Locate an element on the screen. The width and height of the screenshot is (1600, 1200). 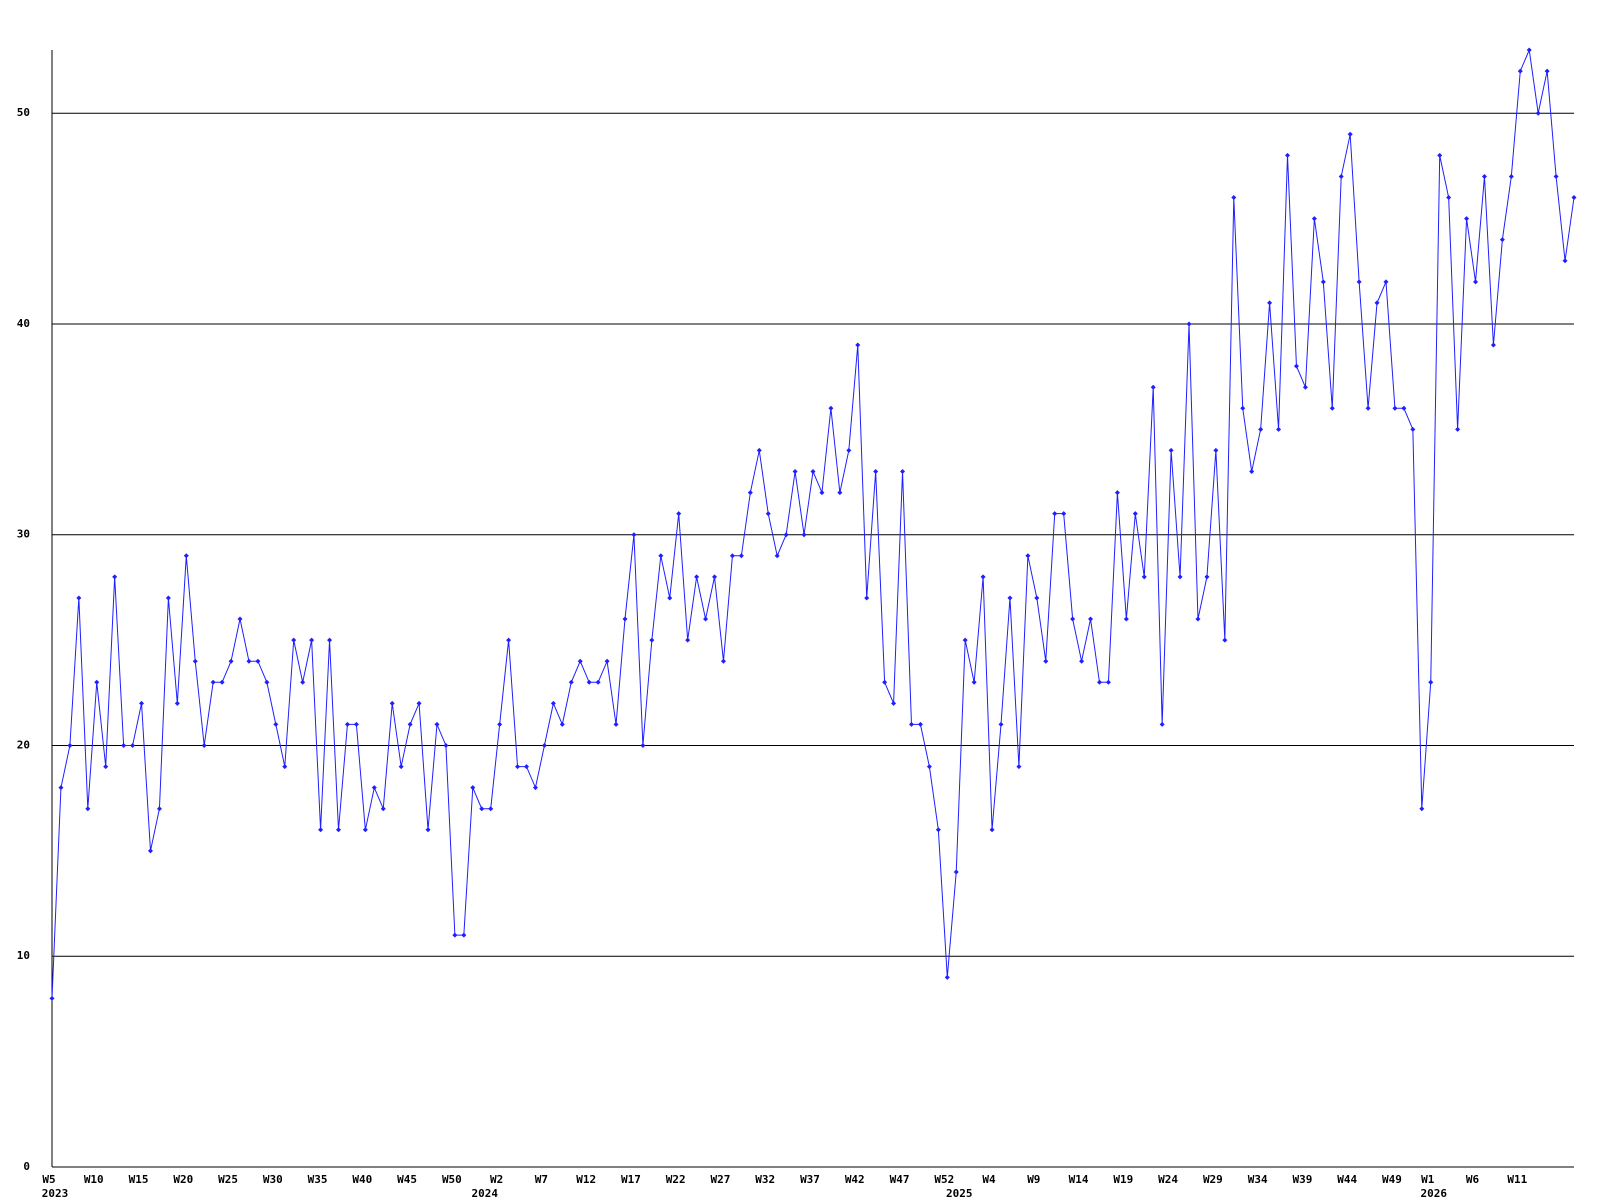
x-tick-label: W2 is located at coordinates (496, 1179).